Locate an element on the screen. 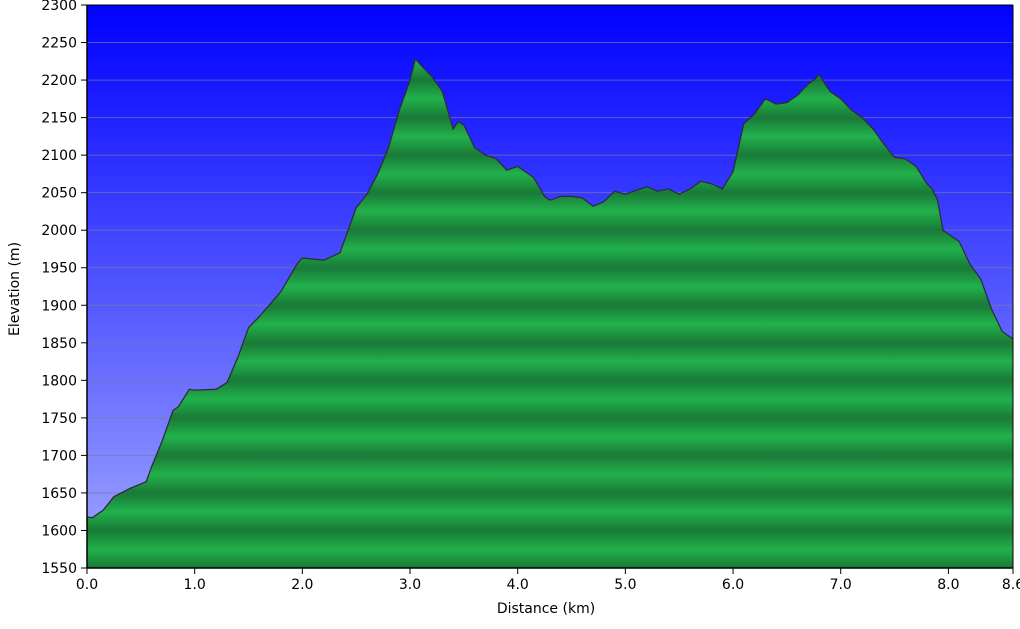  y-tick-label: 1850 is located at coordinates (59, 344).